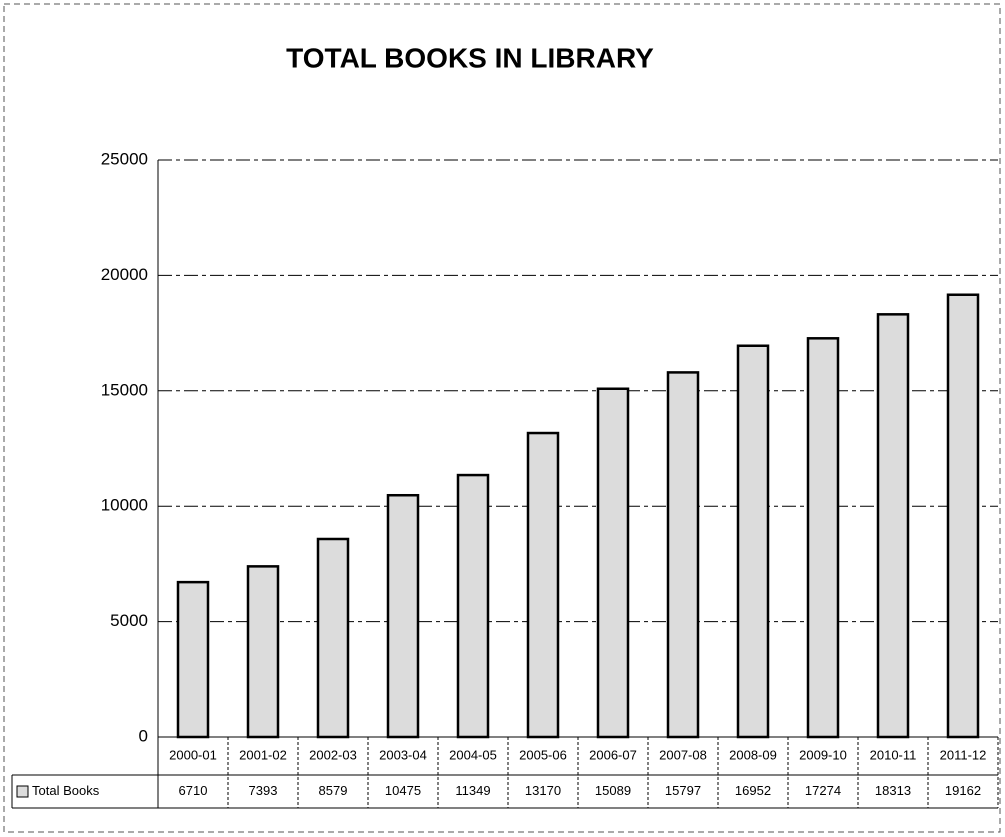 The image size is (1005, 837). What do you see at coordinates (129, 620) in the screenshot?
I see `y-tick-label: 5000` at bounding box center [129, 620].